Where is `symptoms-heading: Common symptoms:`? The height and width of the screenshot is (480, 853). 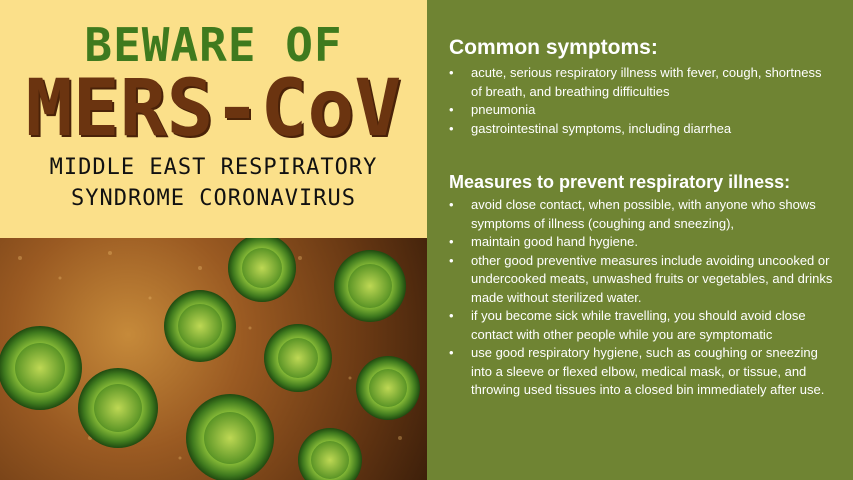 symptoms-heading: Common symptoms: is located at coordinates (553, 47).